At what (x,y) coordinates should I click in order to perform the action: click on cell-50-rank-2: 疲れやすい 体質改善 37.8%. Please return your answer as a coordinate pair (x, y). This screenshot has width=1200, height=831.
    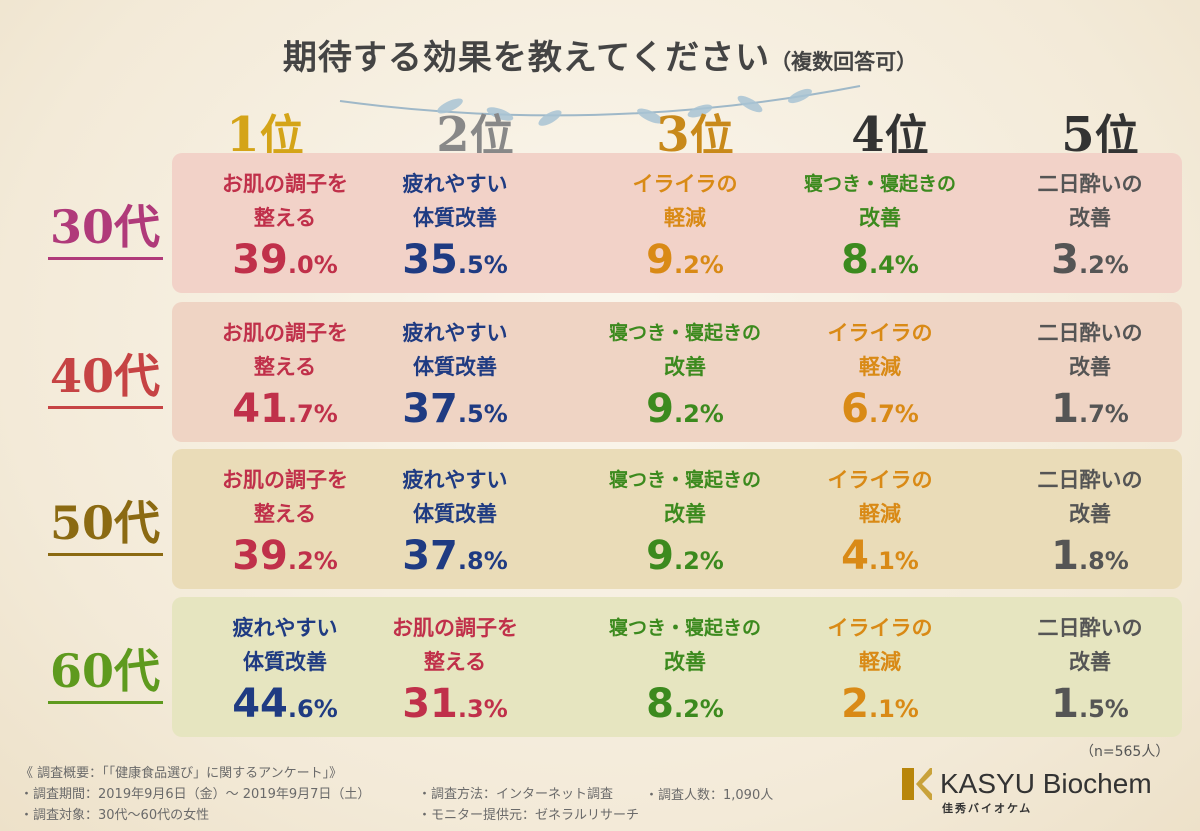
    Looking at the image, I should click on (455, 523).